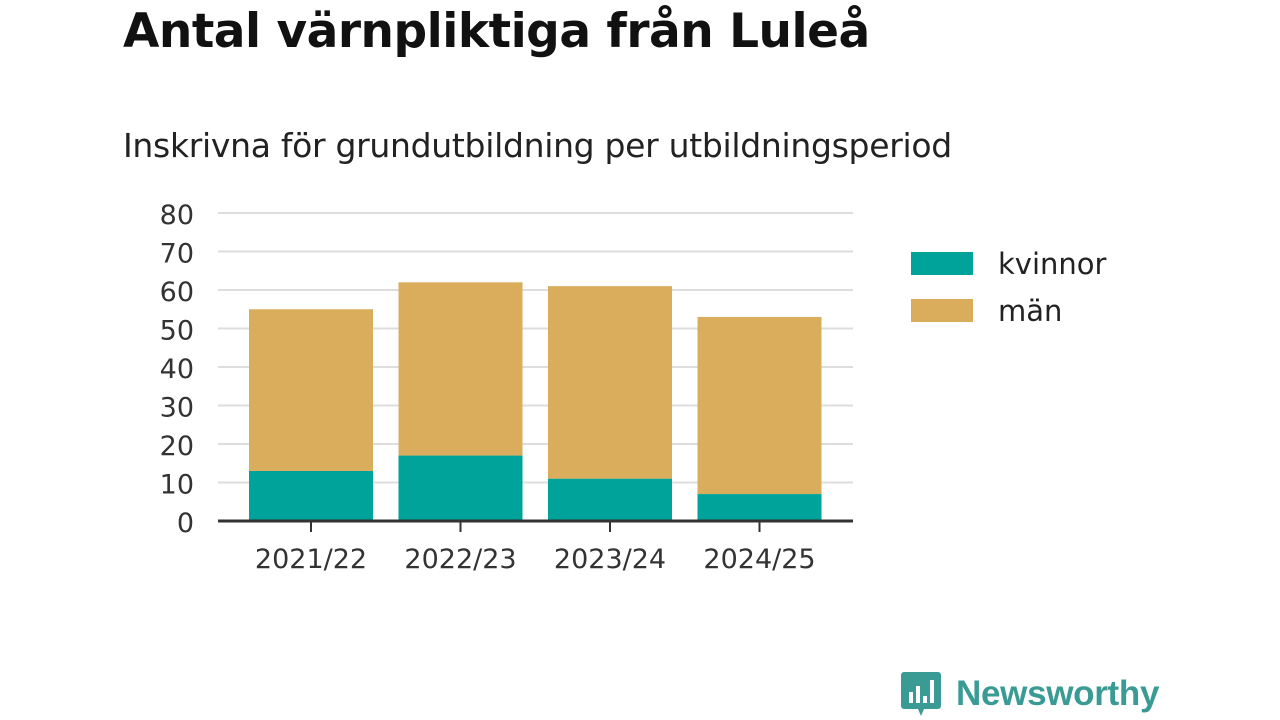 This screenshot has height=720, width=1280. I want to click on x-tick-label: 2023/24, so click(610, 559).